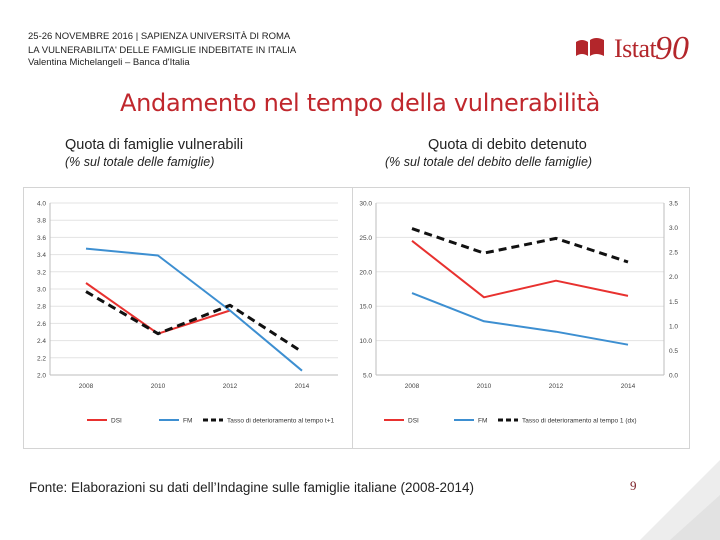 The width and height of the screenshot is (720, 540). Describe the element at coordinates (365, 272) in the screenshot. I see `y-tick-label: 20.0` at that location.